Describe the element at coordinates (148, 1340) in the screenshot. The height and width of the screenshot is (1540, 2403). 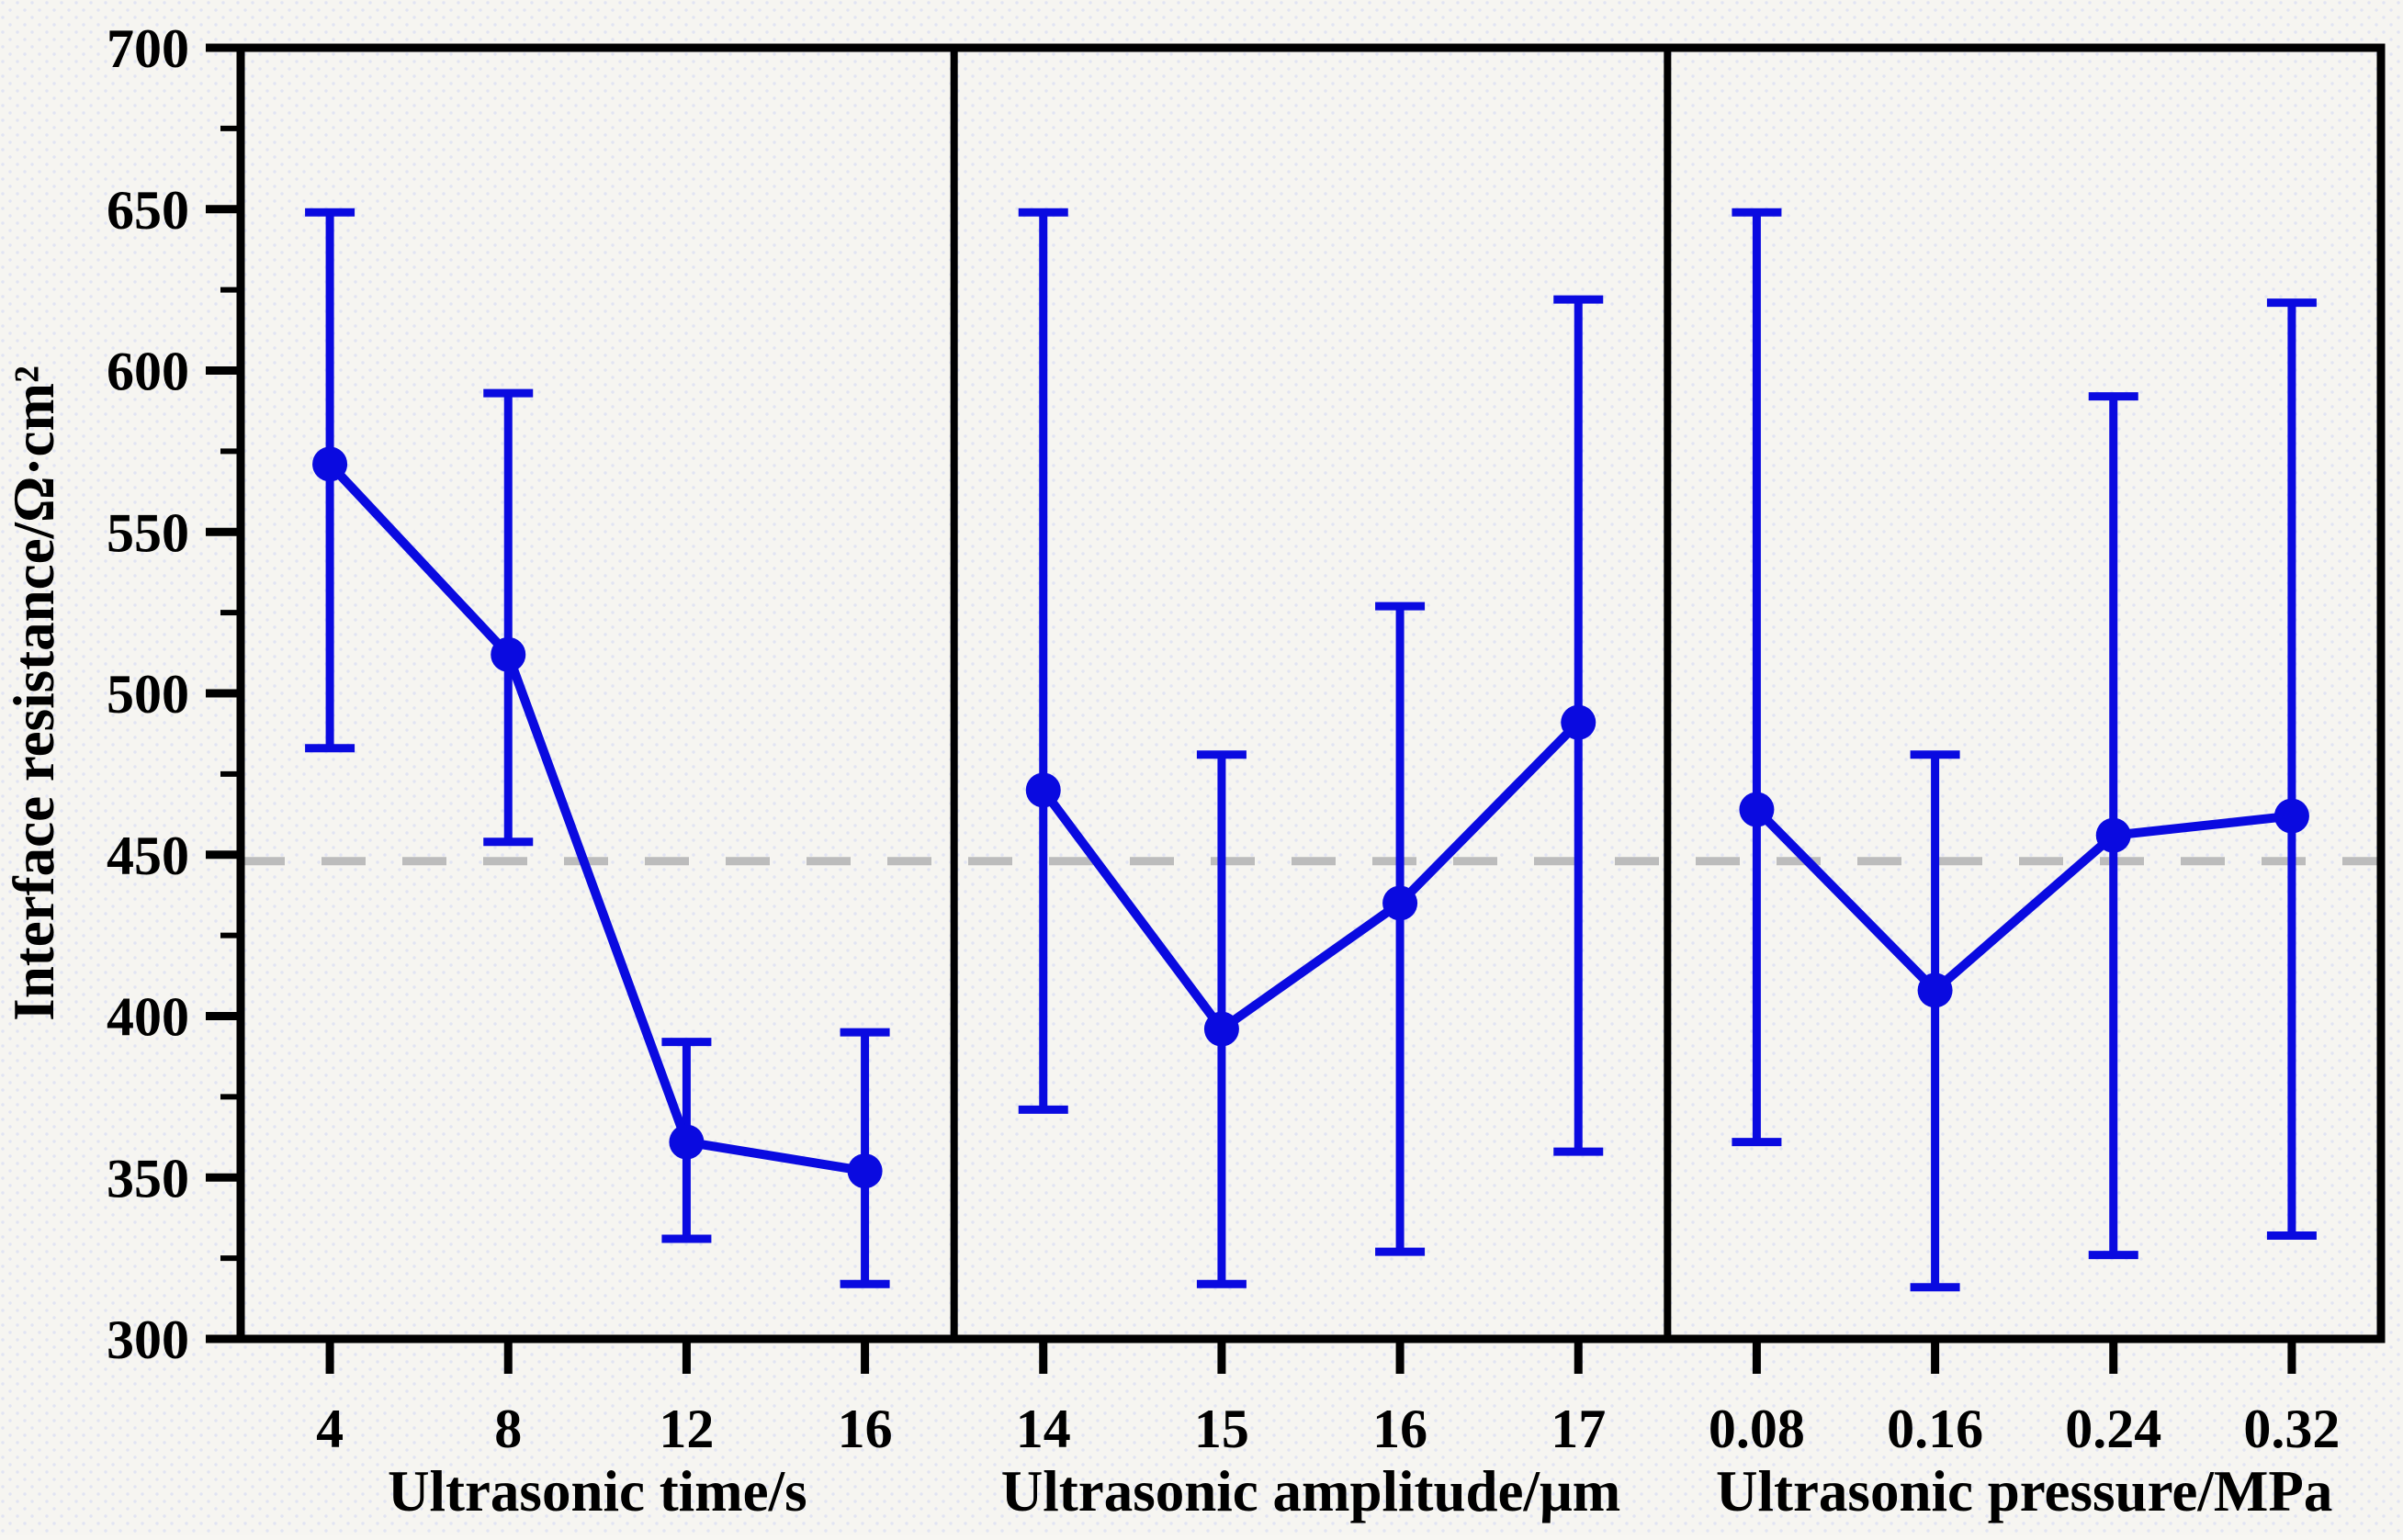
I see `y-tick-label: 300` at that location.